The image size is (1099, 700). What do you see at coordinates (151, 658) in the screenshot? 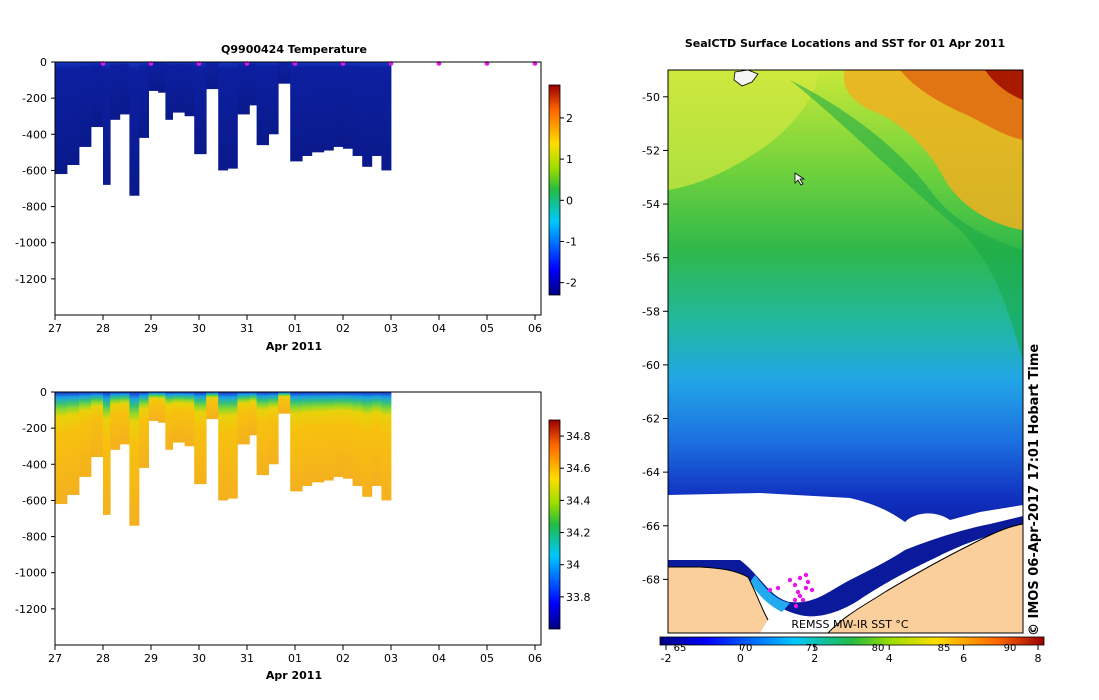
I see `salinity-x-tick-label: 29` at bounding box center [151, 658].